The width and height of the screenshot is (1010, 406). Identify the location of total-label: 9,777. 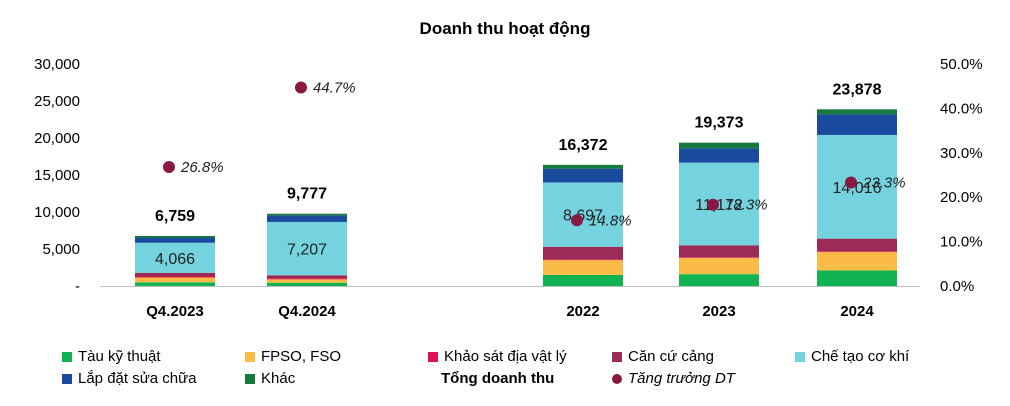
(307, 194).